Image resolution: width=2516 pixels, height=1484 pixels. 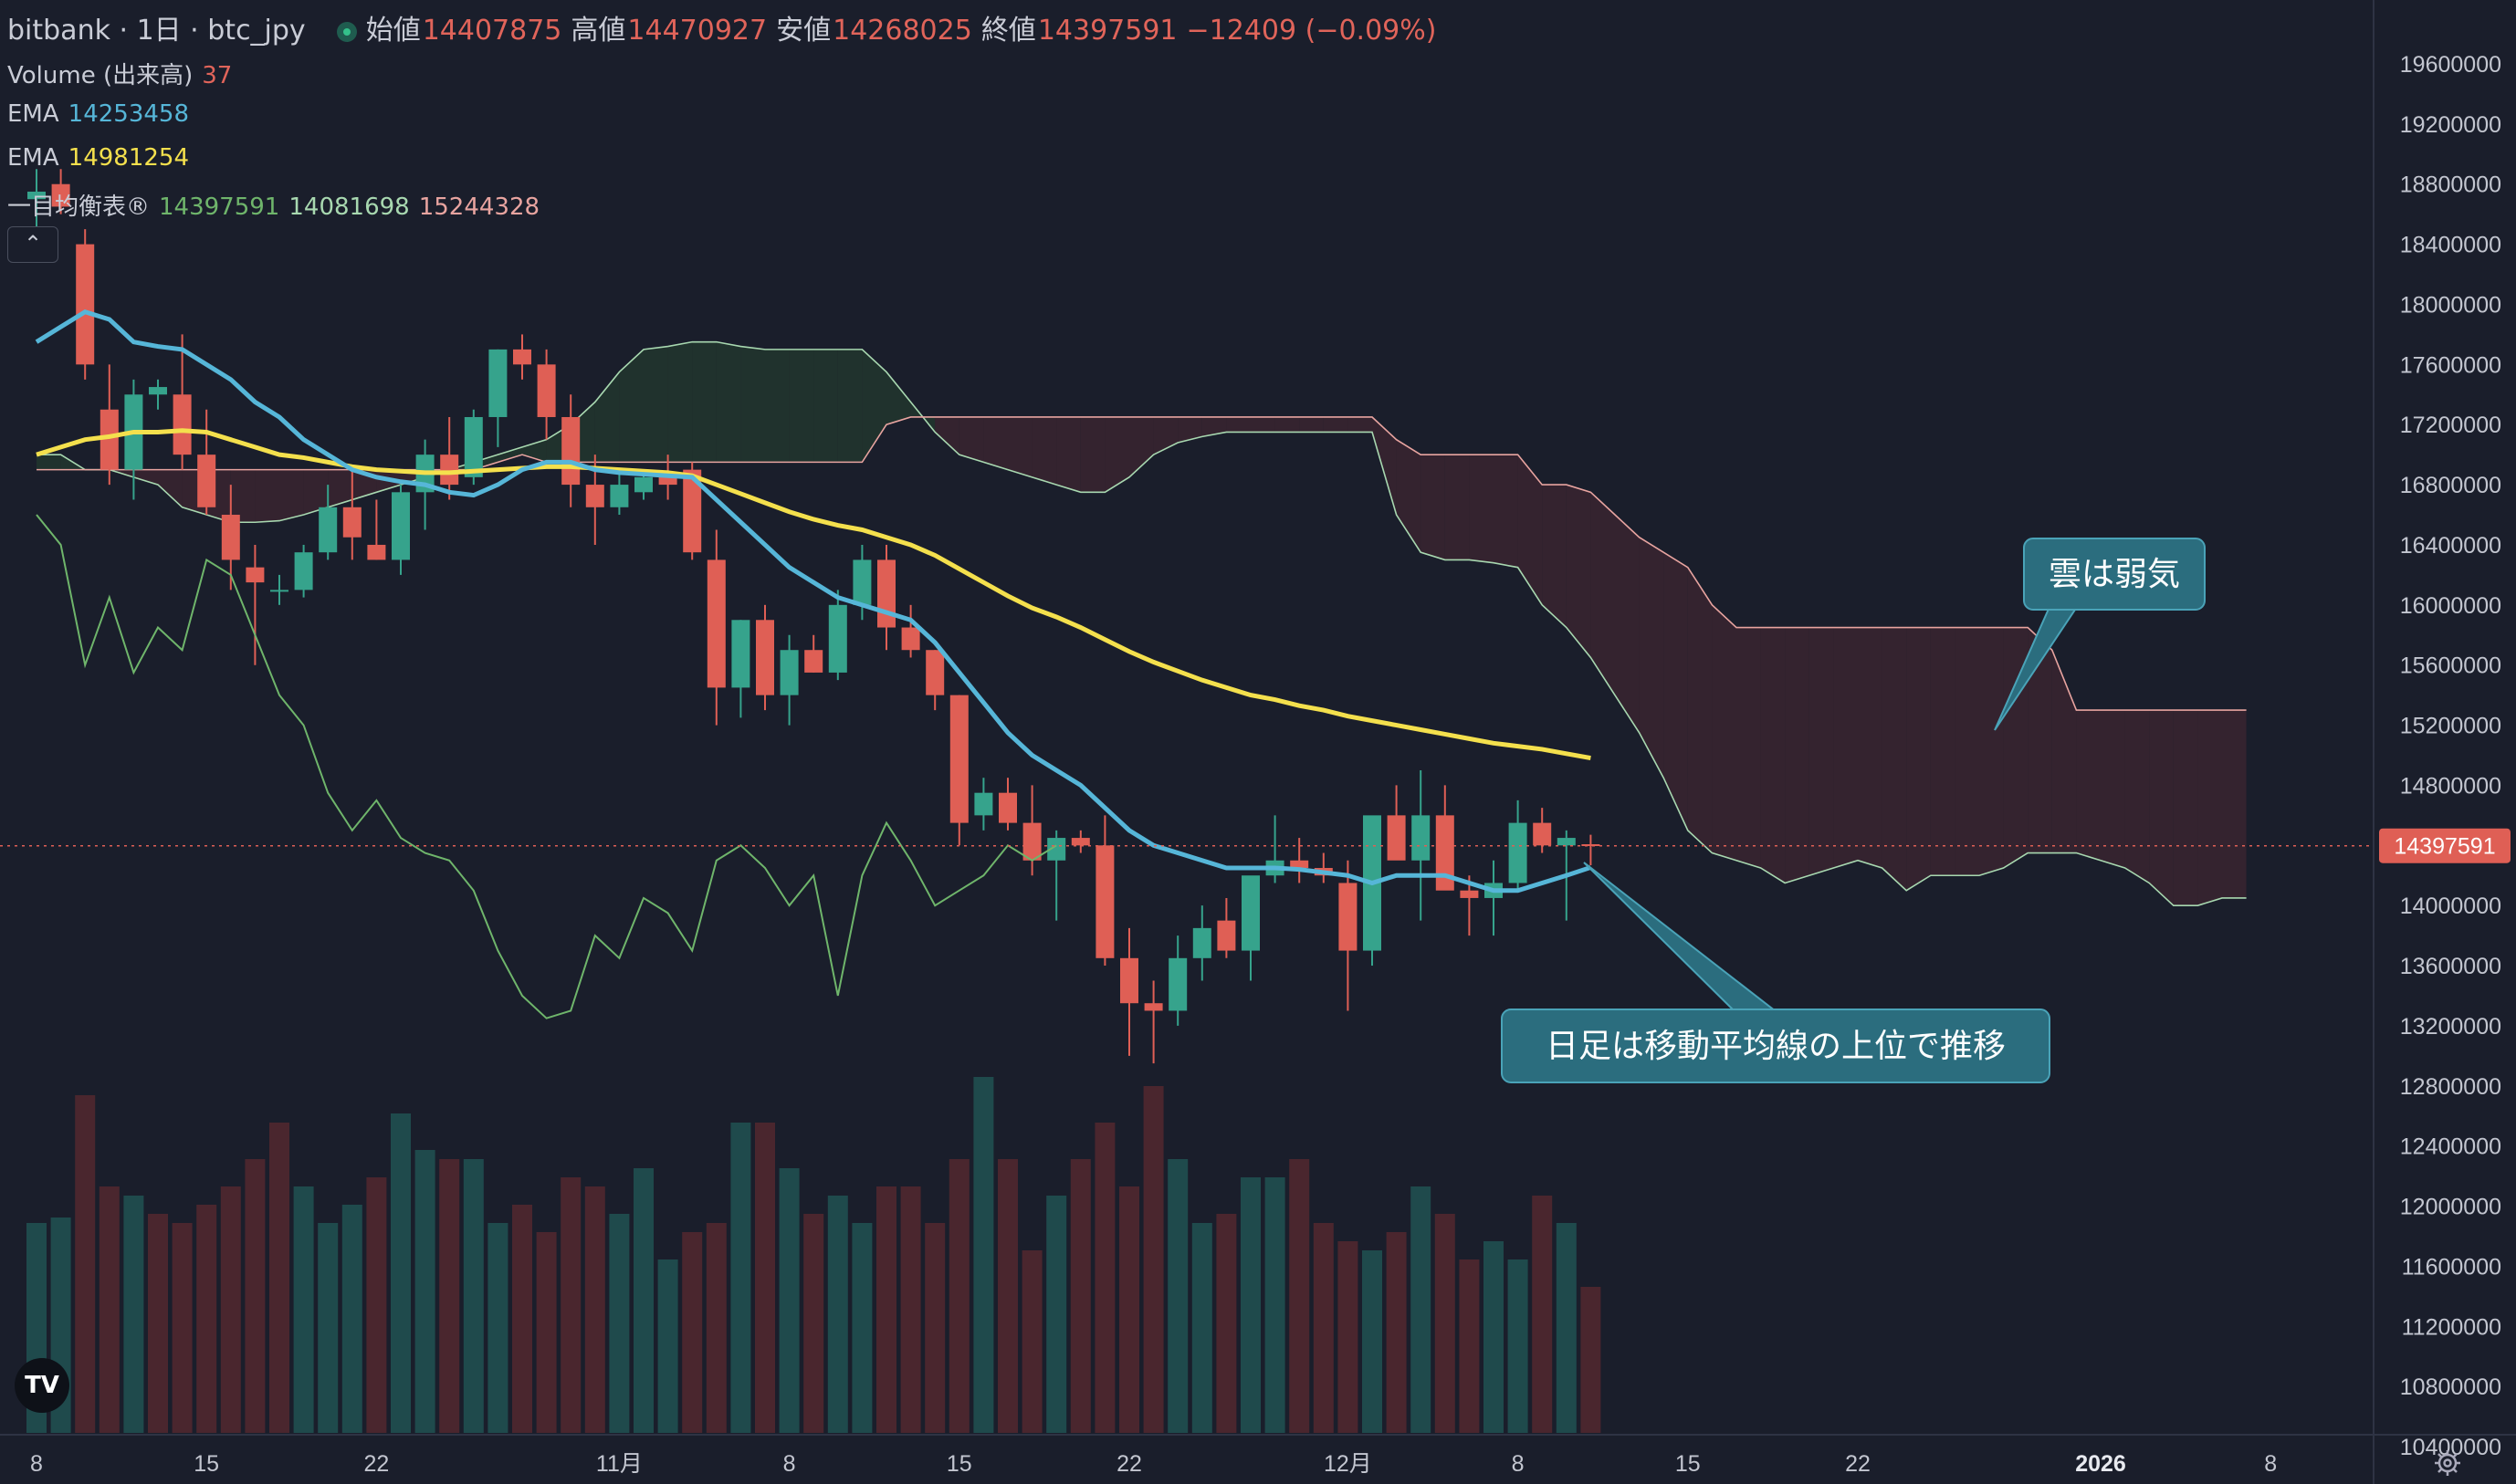 I want to click on symbol-title: bitbank · 1日 · btc_jpy, so click(x=156, y=31).